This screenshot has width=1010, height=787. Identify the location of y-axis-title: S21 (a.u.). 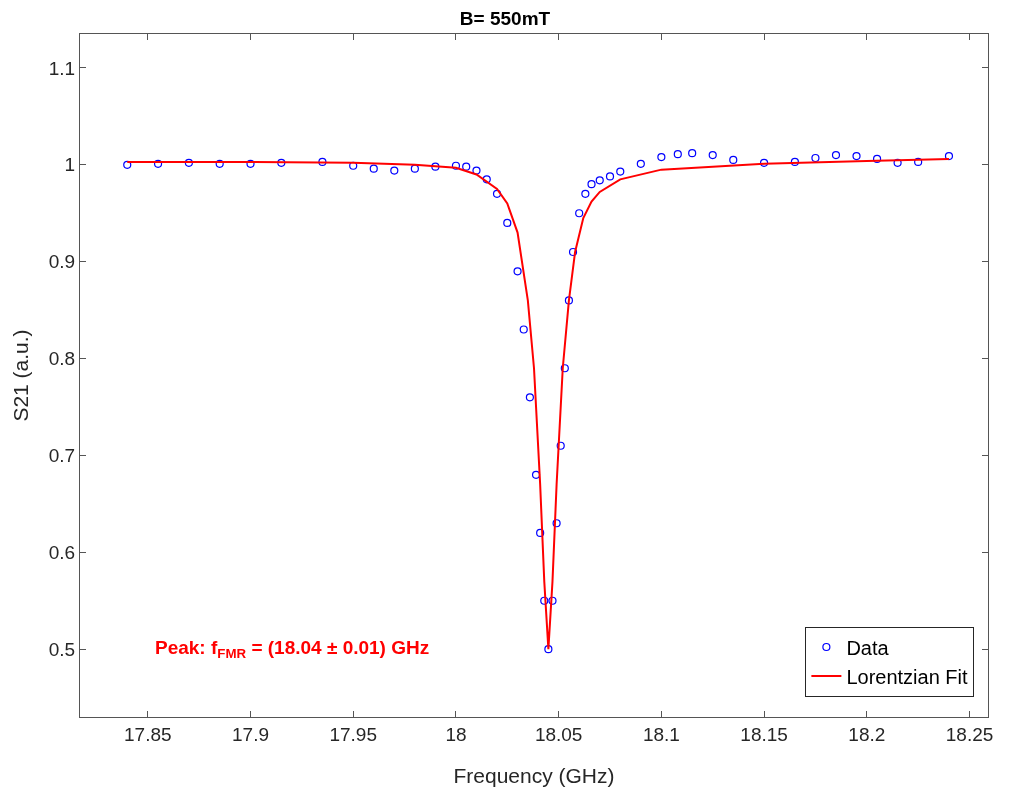
(20, 375).